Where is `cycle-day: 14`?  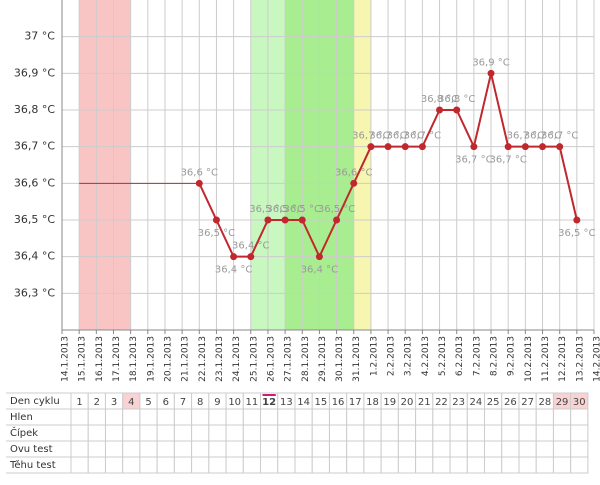 cycle-day: 14 is located at coordinates (303, 402).